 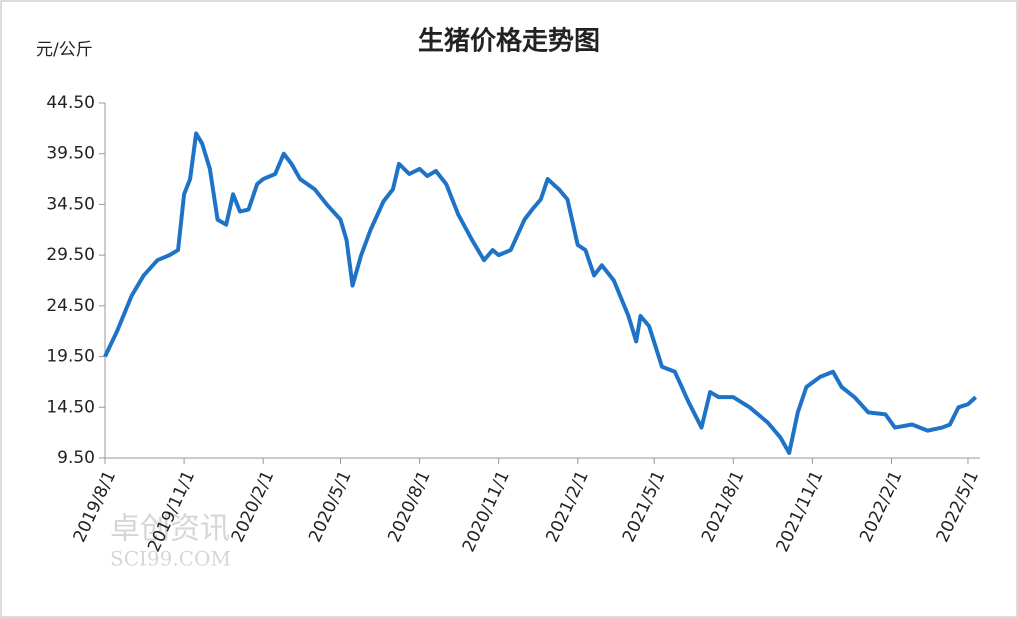 What do you see at coordinates (509, 41) in the screenshot?
I see `chart-title: 生猪价格走势图` at bounding box center [509, 41].